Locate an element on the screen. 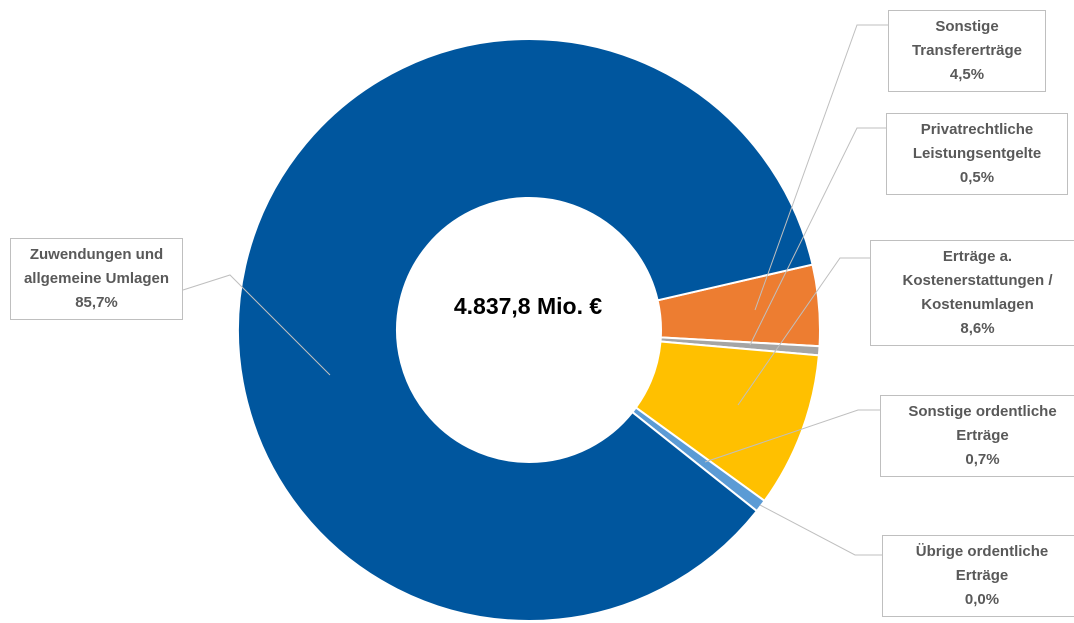 The width and height of the screenshot is (1074, 623). value-label: 0,7% is located at coordinates (982, 459).